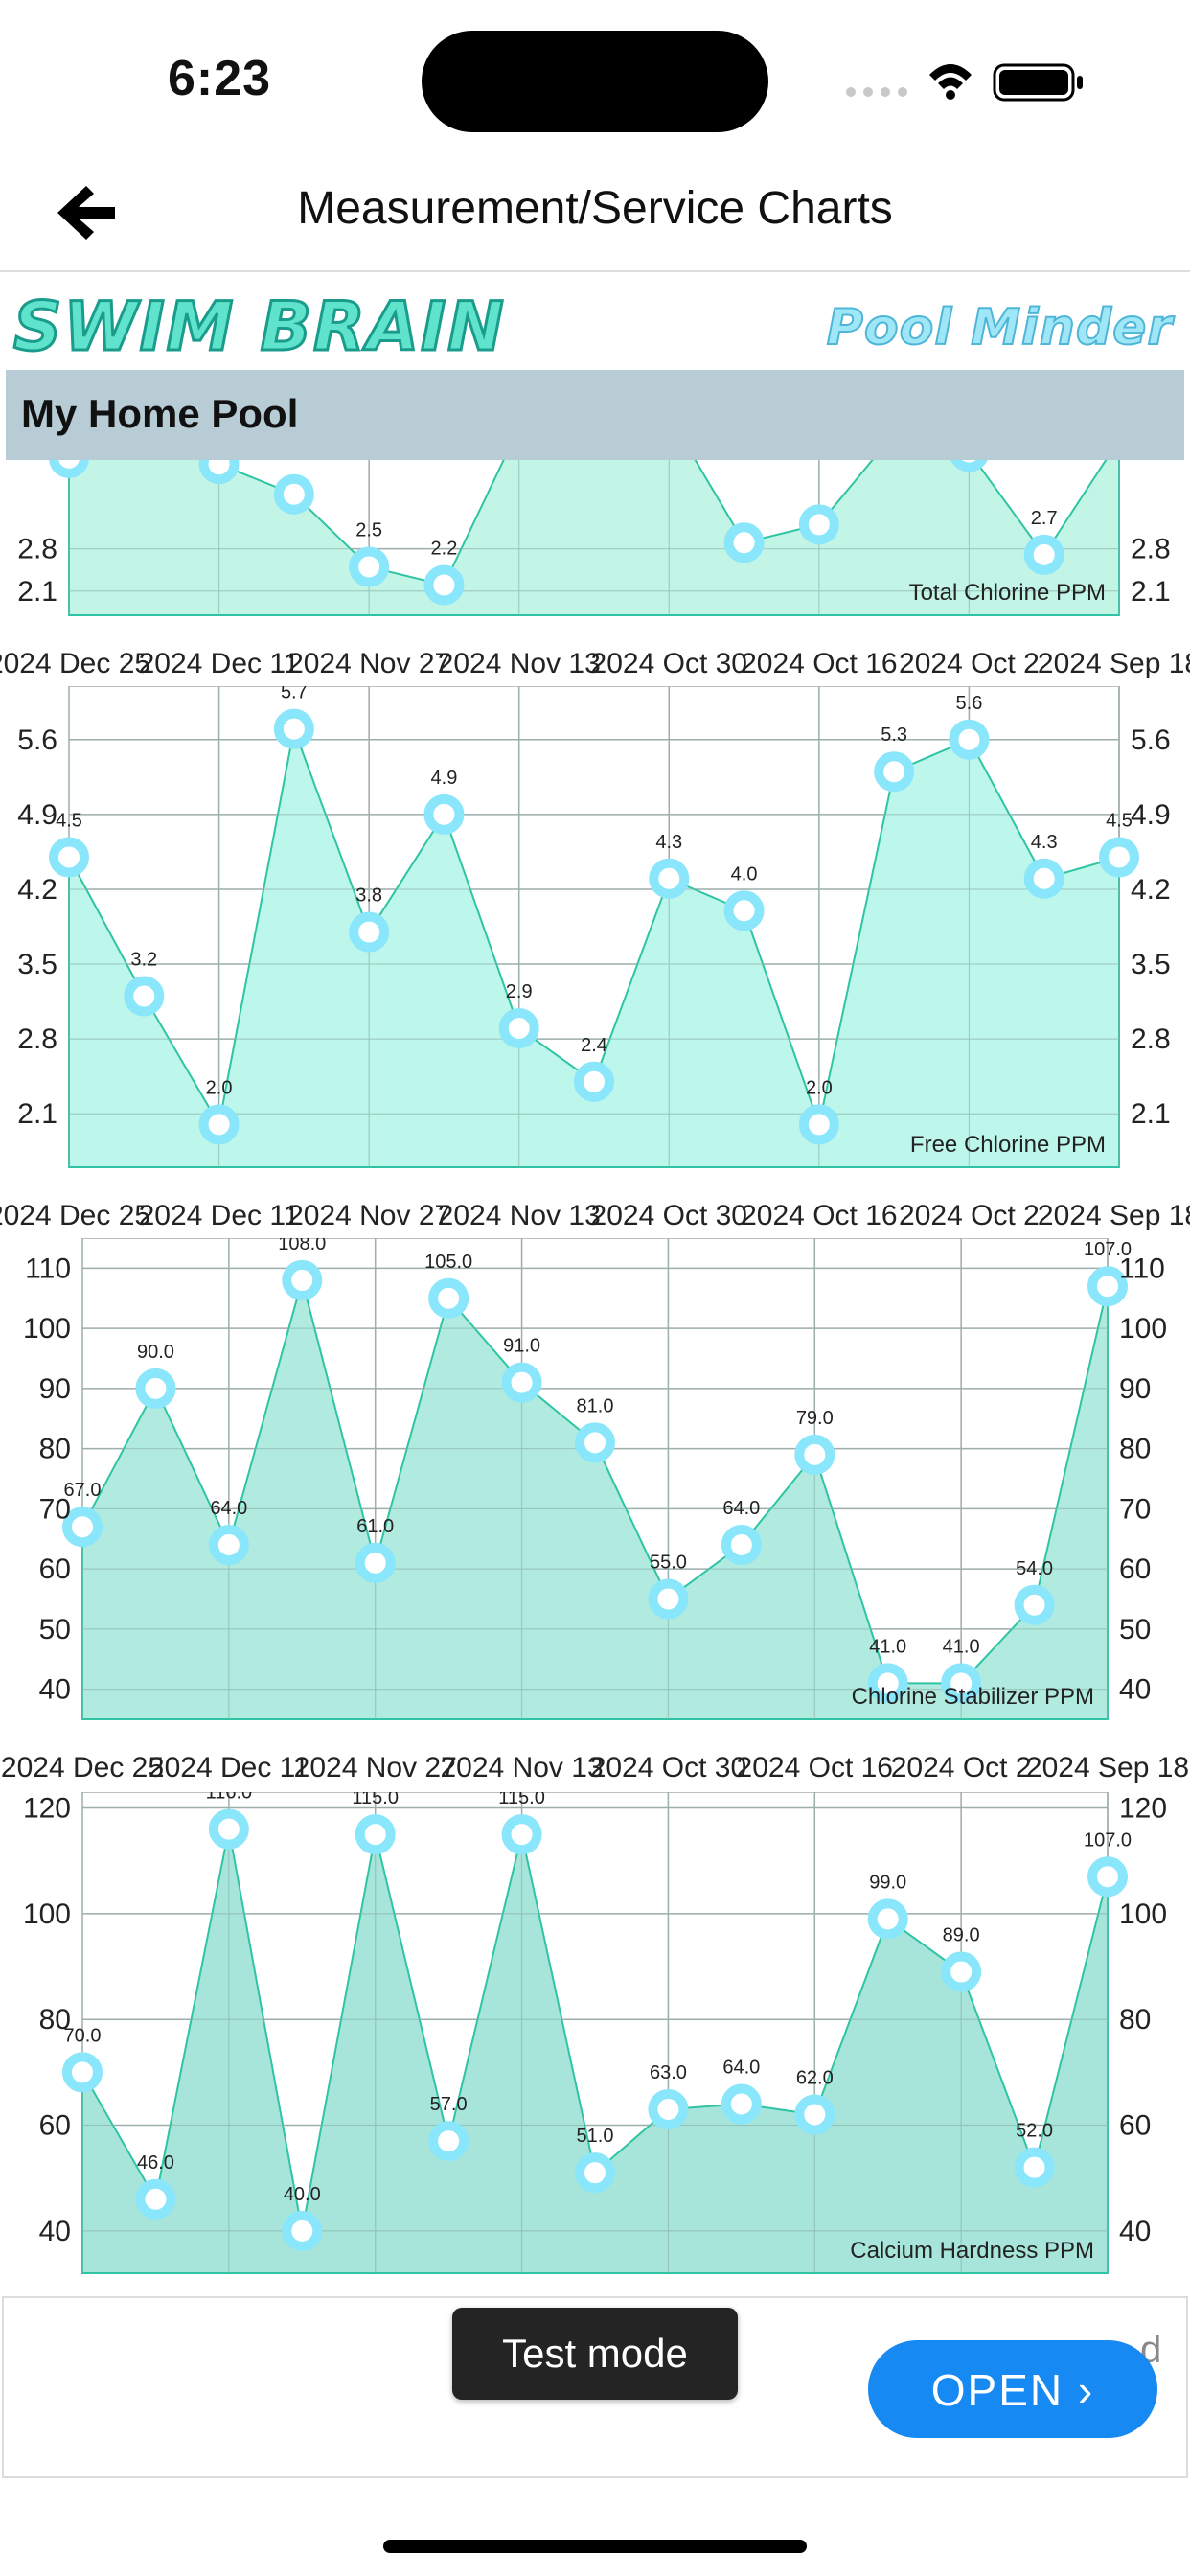 This screenshot has width=1190, height=2576. What do you see at coordinates (37, 815) in the screenshot?
I see `y-tick-left: 4.9` at bounding box center [37, 815].